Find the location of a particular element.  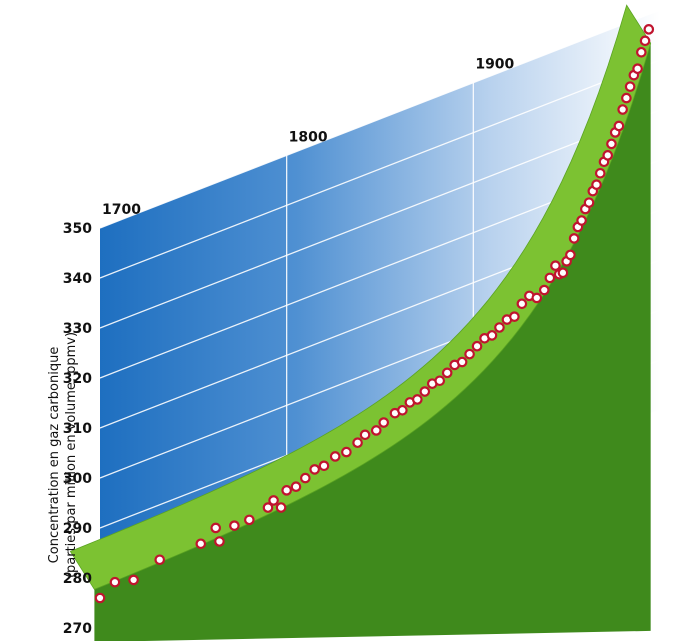

y-tick-label: 320 is located at coordinates (77, 379).